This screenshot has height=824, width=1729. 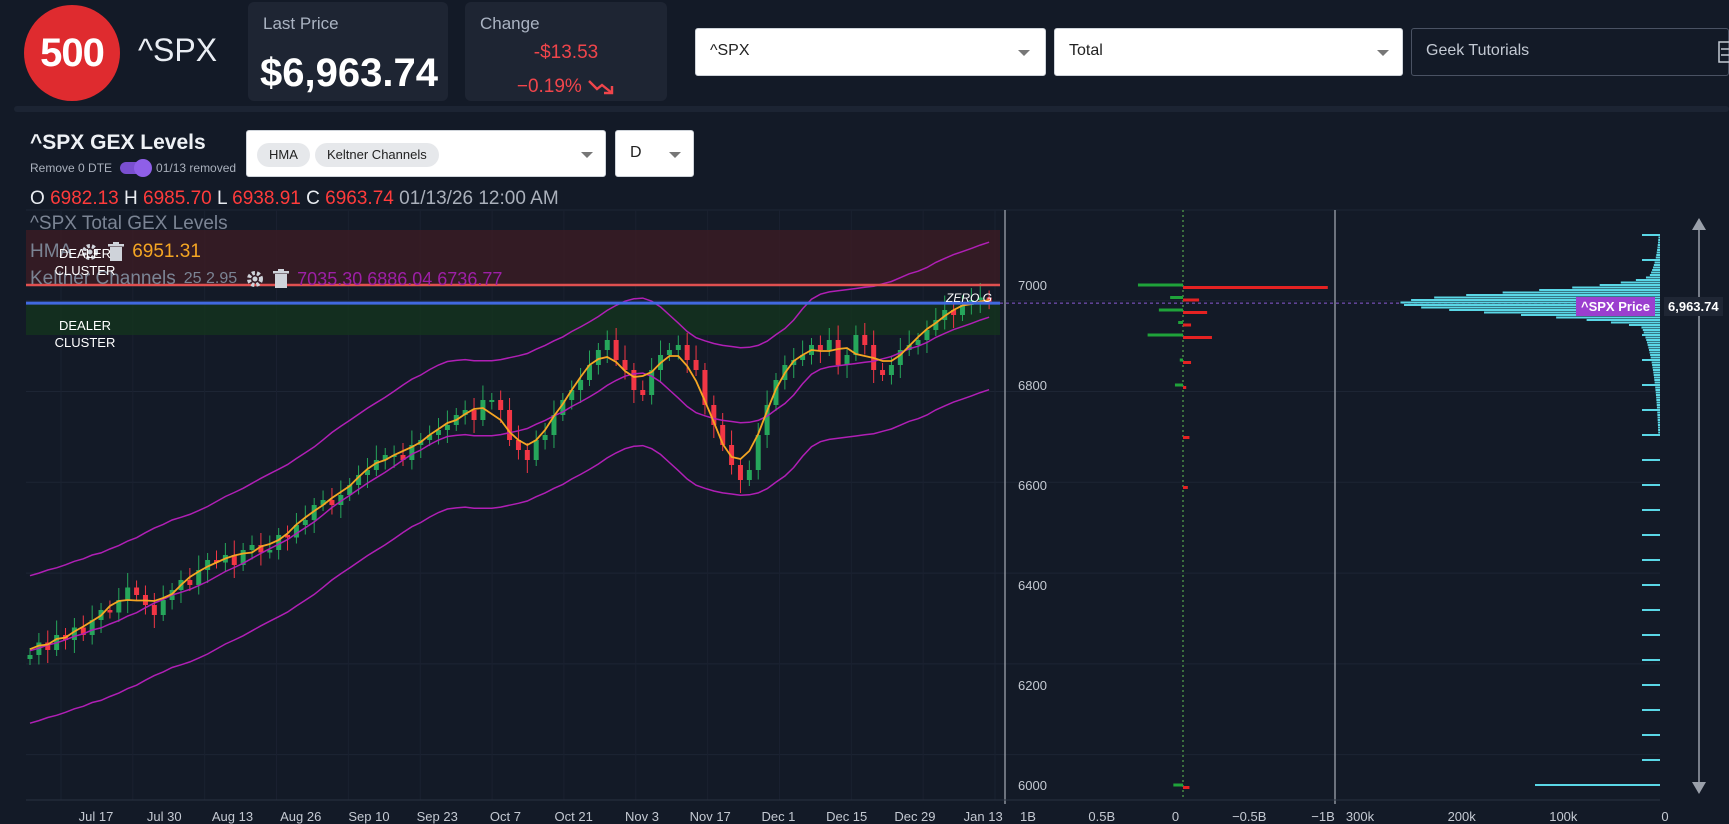 I want to click on toggle-left-label: Remove 0 DTE, so click(x=71, y=168).